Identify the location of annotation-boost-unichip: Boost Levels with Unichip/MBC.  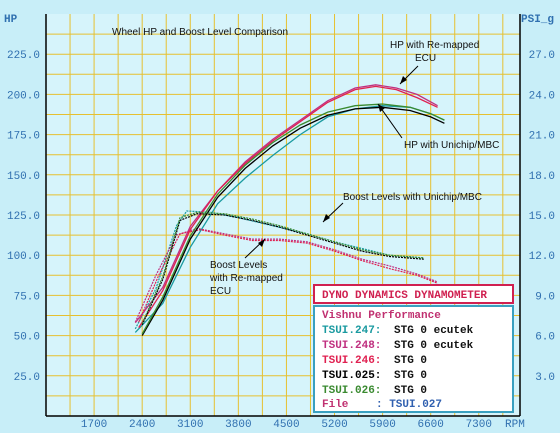
(402, 207).